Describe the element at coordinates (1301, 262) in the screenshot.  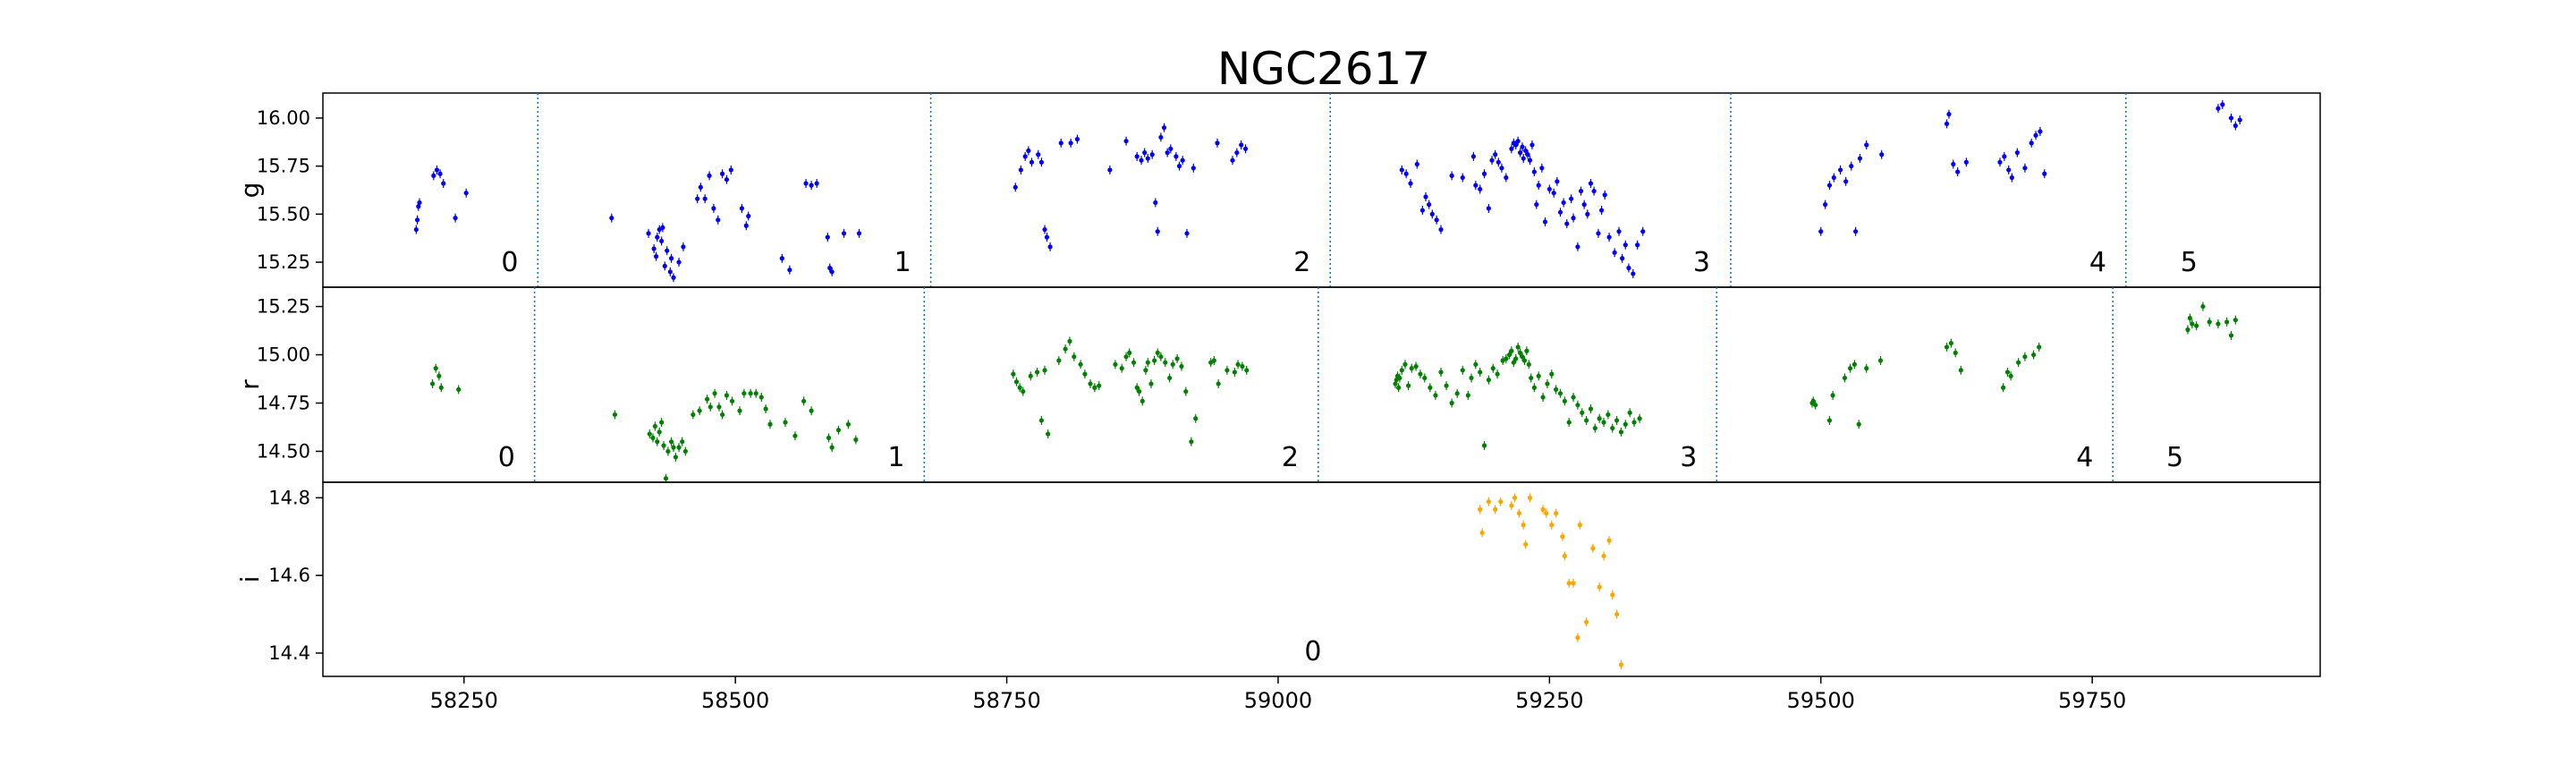
I see `season-label: 2` at that location.